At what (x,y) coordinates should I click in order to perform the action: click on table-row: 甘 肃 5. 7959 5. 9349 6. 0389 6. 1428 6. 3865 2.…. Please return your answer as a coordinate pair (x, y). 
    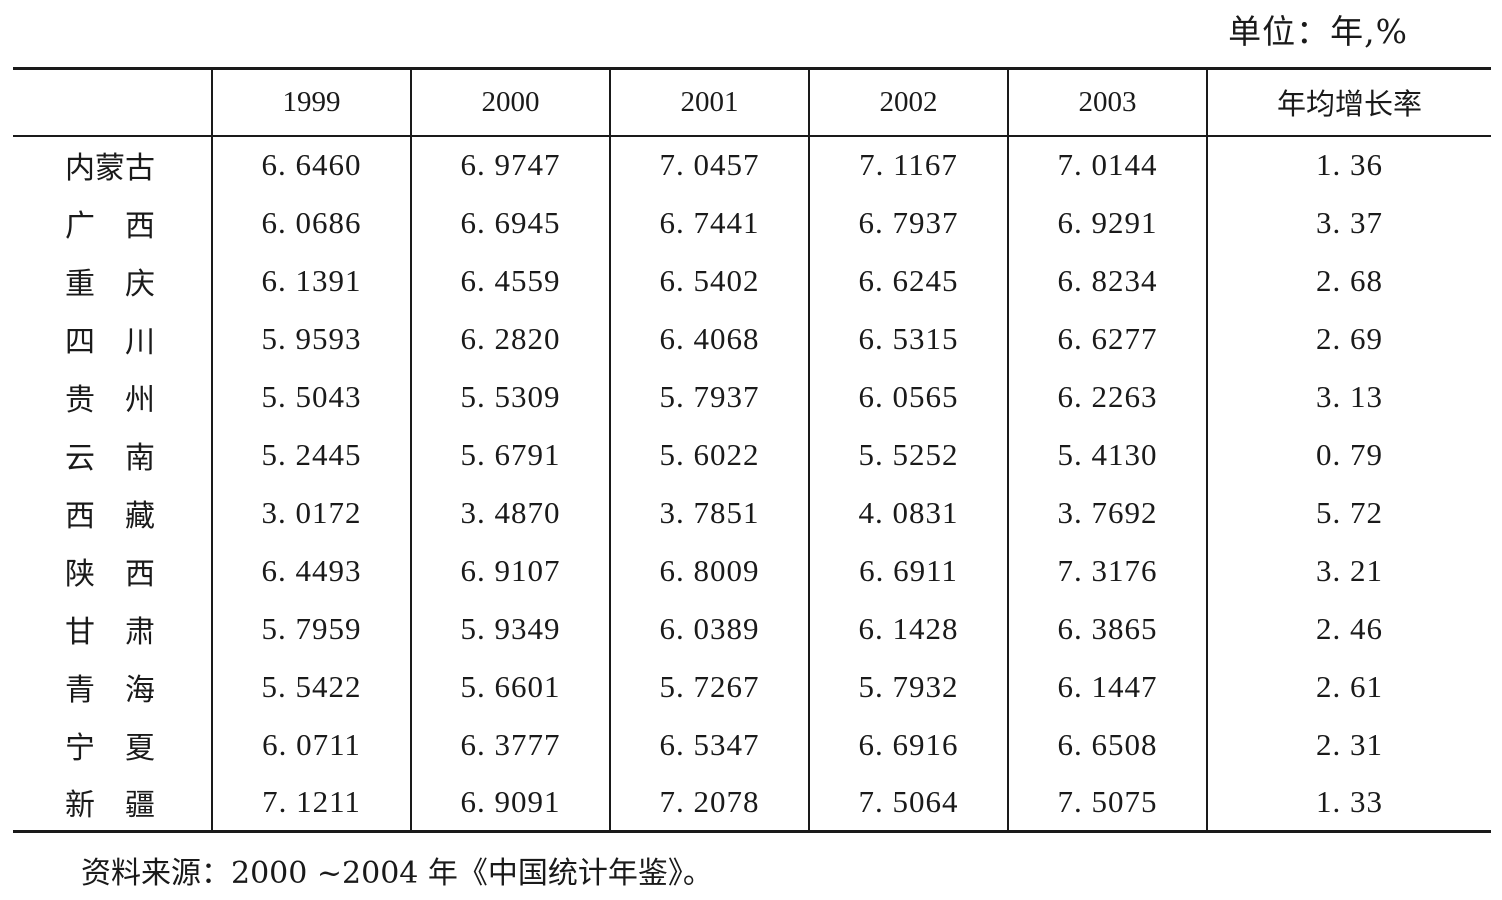
    Looking at the image, I should click on (752, 628).